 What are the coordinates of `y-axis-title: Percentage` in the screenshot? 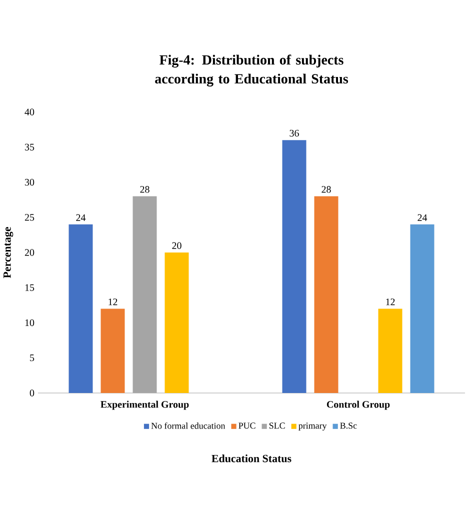 It's located at (9, 252).